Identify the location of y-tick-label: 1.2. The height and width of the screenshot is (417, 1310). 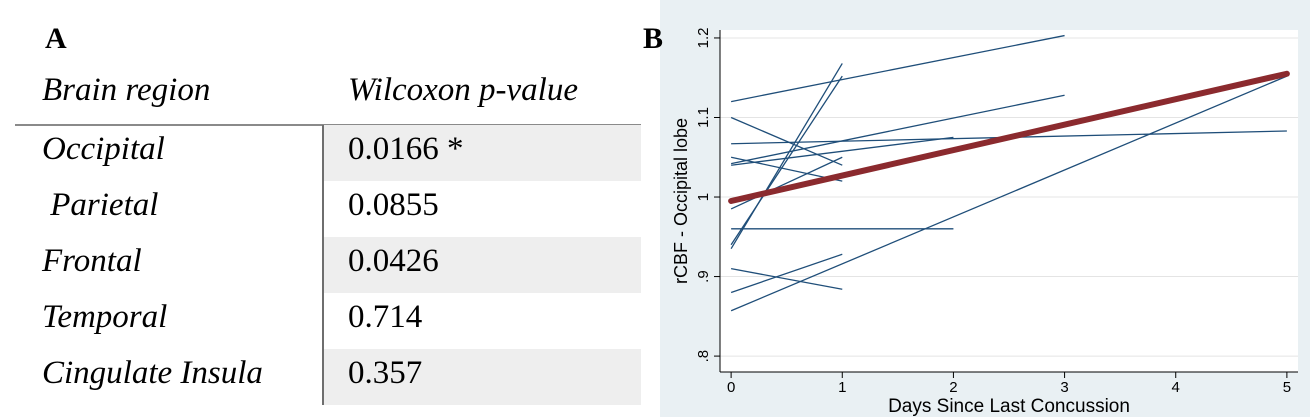
(703, 38).